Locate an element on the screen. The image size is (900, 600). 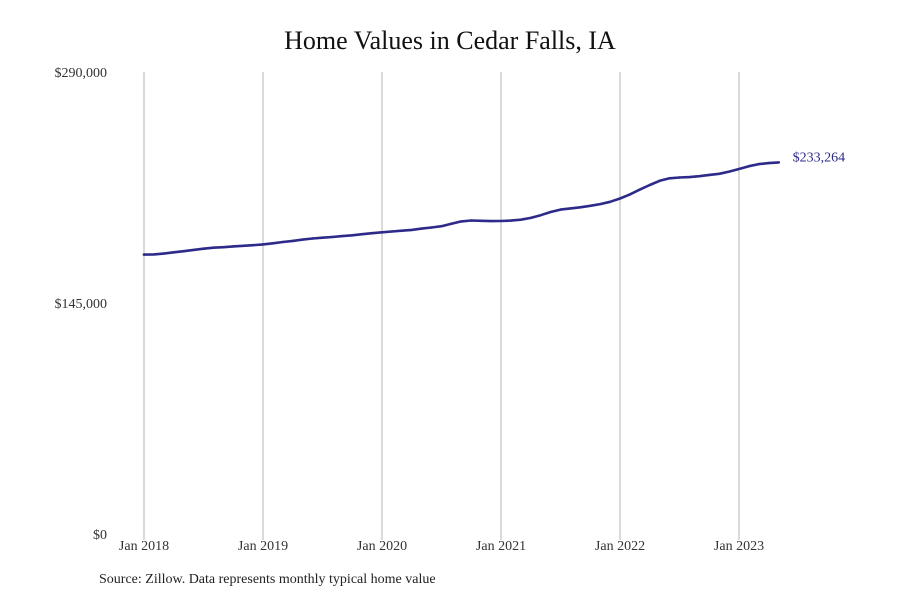
x-tick-label: Jan 2018 is located at coordinates (144, 546).